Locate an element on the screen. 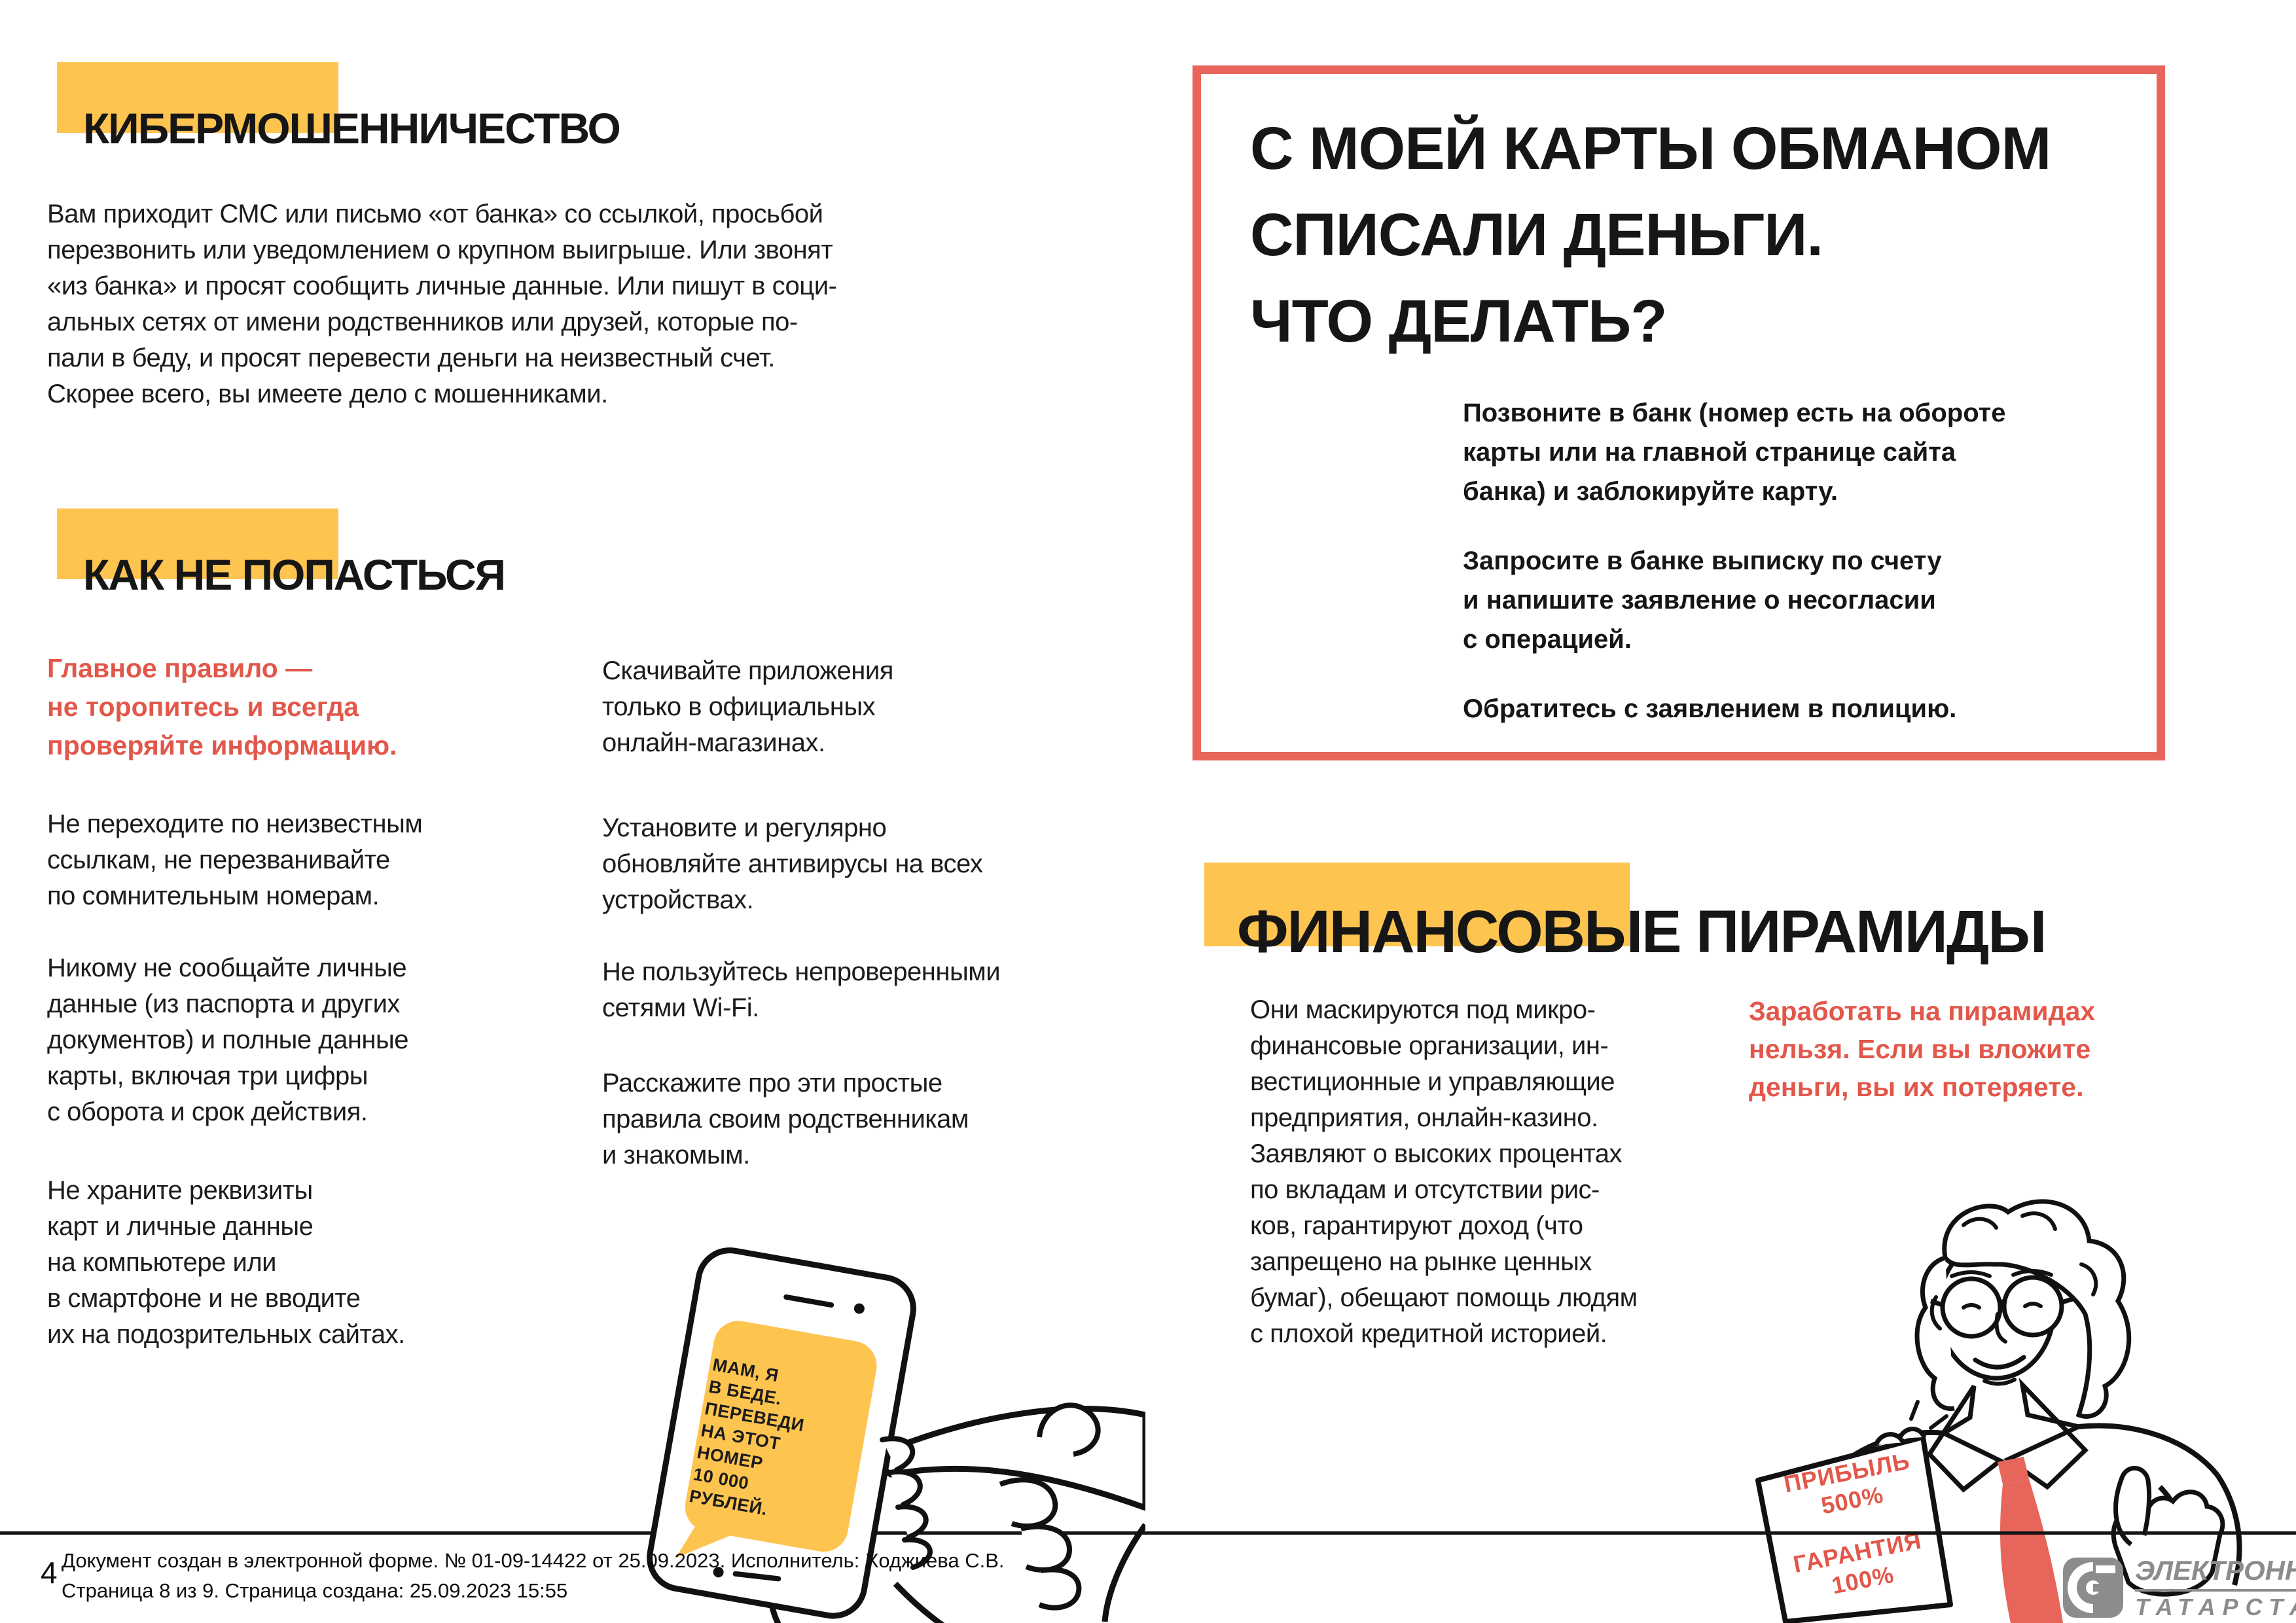 Image resolution: width=2296 pixels, height=1623 pixels. shirt-collar is located at coordinates (2007, 1435).